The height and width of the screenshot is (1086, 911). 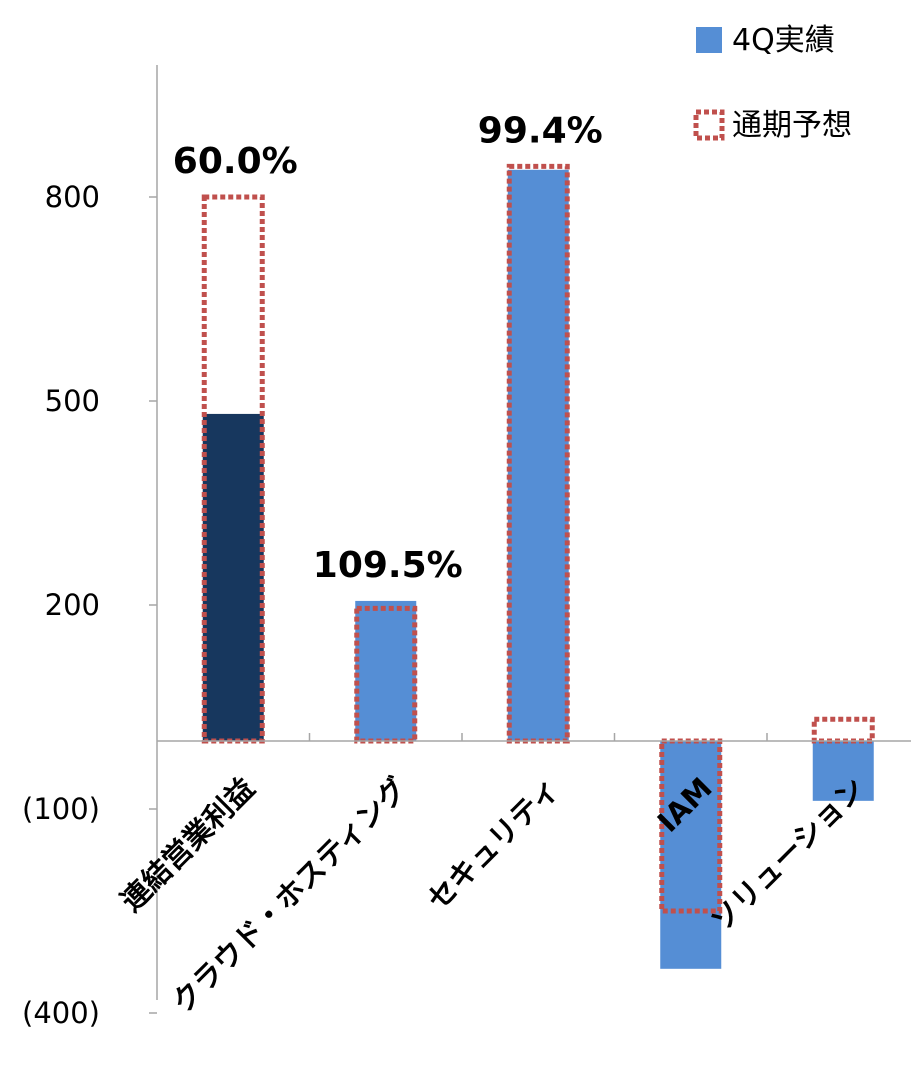 I want to click on data-label: 99.4%, so click(x=540, y=130).